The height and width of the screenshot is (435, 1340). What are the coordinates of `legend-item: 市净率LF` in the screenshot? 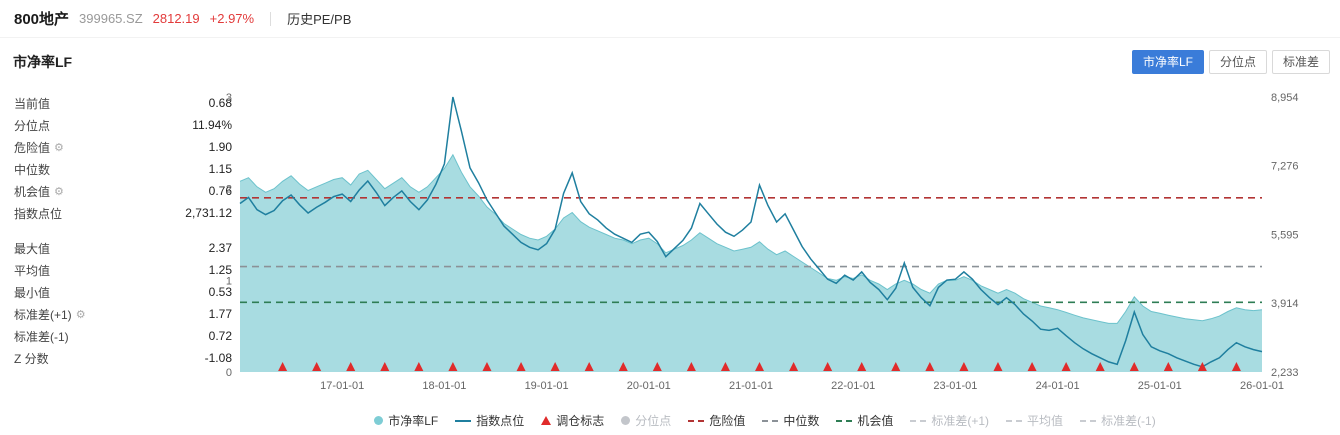 It's located at (406, 420).